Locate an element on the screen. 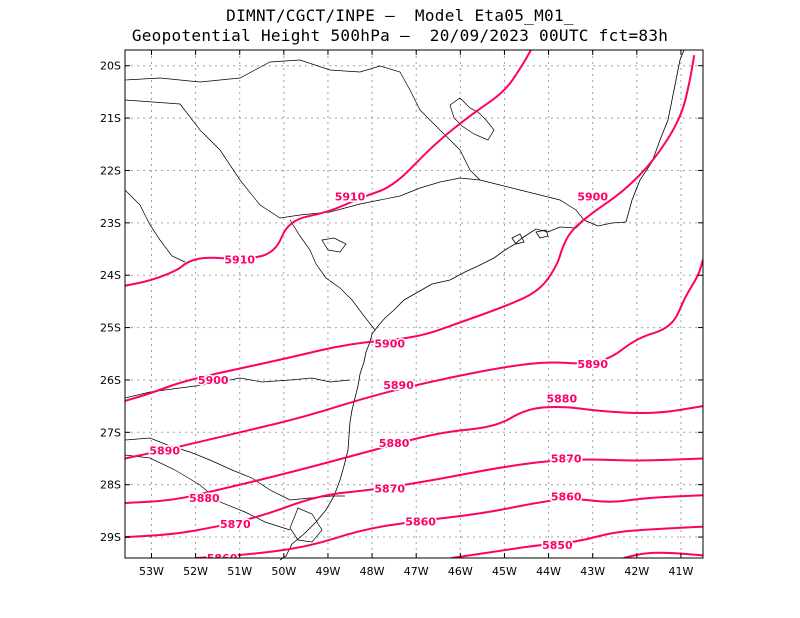 This screenshot has width=800, height=618. x-tick-label: 45W is located at coordinates (504, 571).